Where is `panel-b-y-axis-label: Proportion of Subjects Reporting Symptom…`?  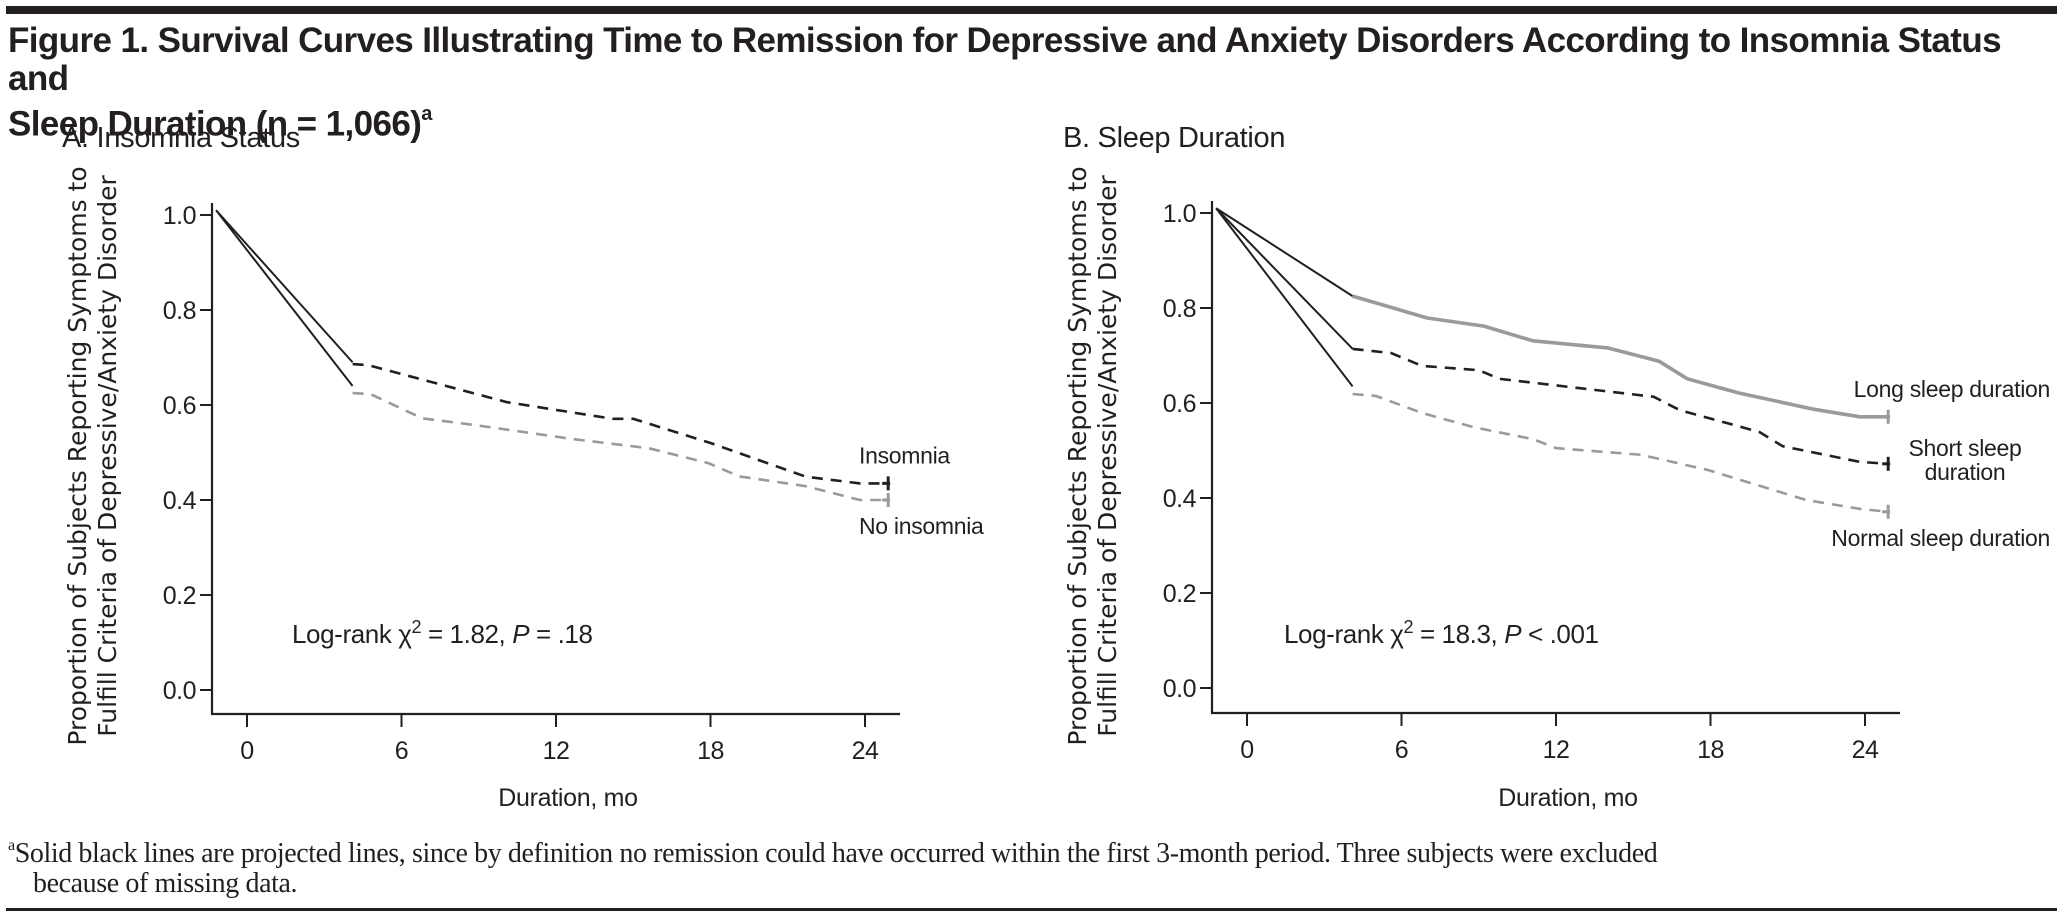 panel-b-y-axis-label: Proportion of Subjects Reporting Symptom… is located at coordinates (1092, 455).